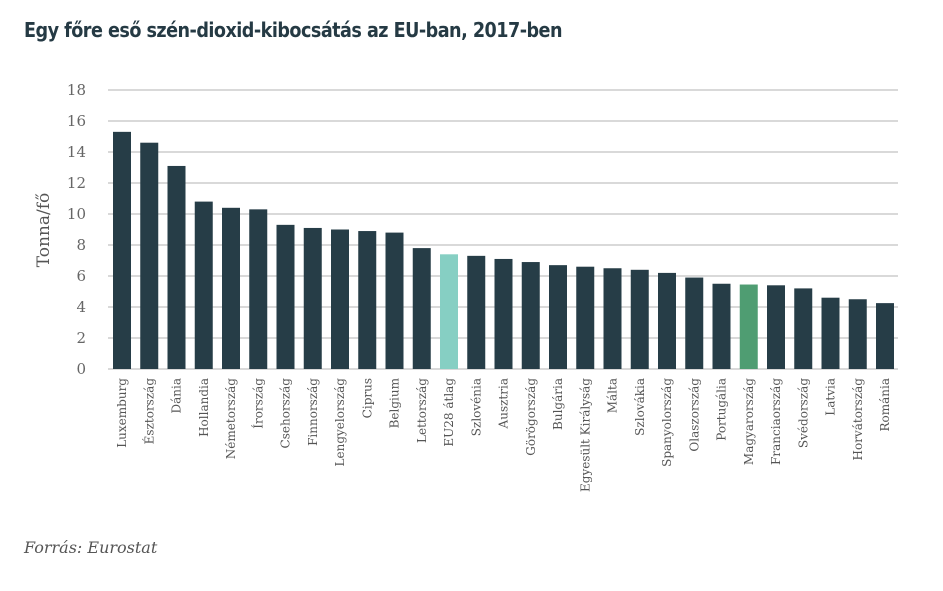 The width and height of the screenshot is (943, 591). I want to click on bar-svédország, so click(803, 328).